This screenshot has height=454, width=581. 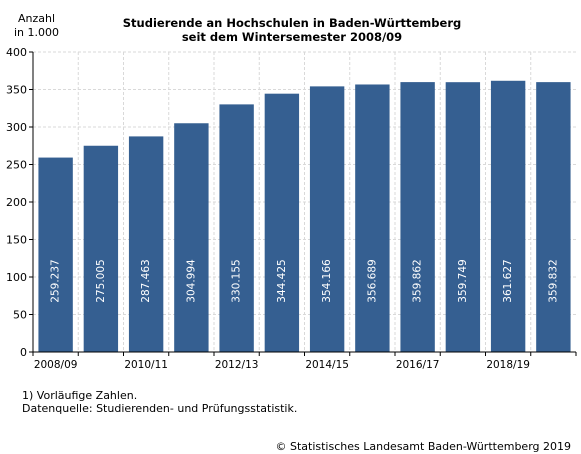 What do you see at coordinates (191, 281) in the screenshot?
I see `bar-value-label: 304.994` at bounding box center [191, 281].